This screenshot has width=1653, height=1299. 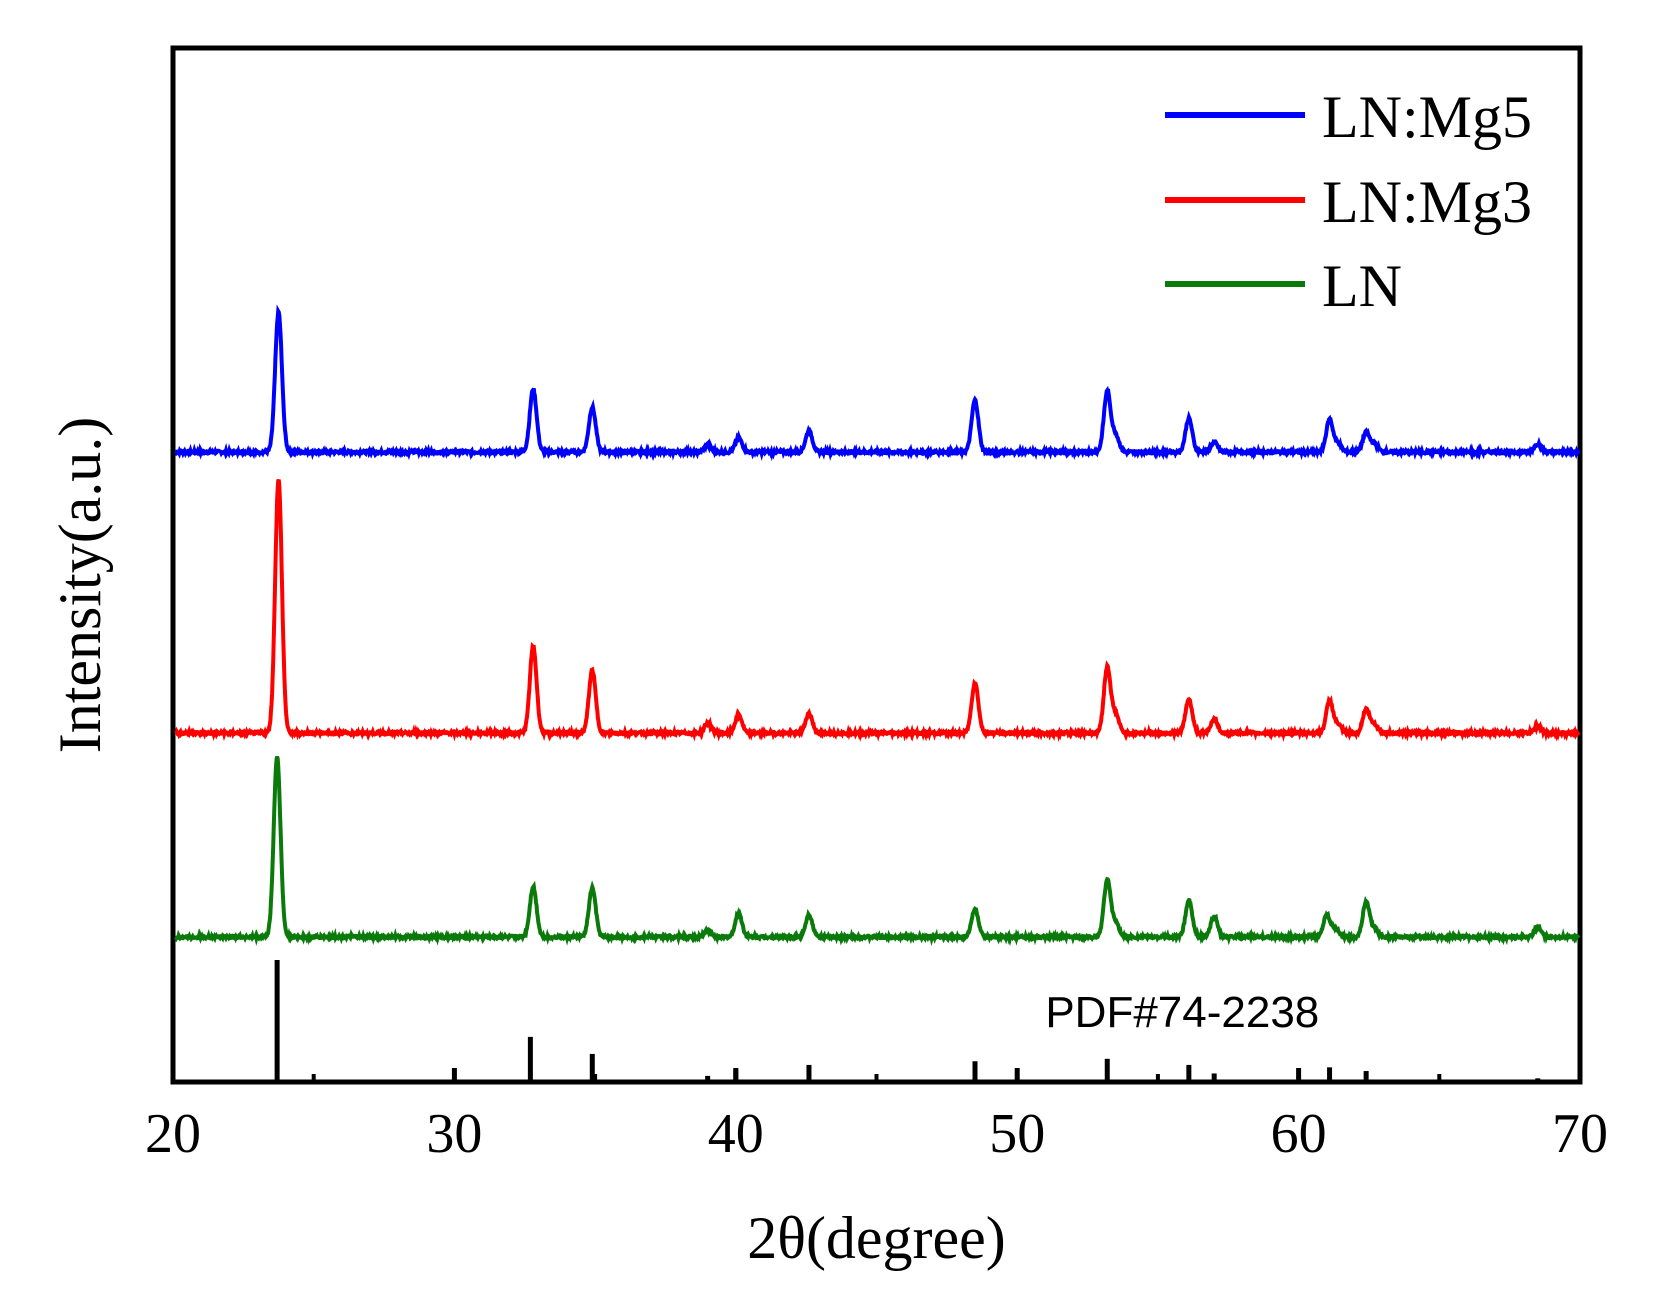 What do you see at coordinates (736, 1134) in the screenshot?
I see `x-tick-label: 40` at bounding box center [736, 1134].